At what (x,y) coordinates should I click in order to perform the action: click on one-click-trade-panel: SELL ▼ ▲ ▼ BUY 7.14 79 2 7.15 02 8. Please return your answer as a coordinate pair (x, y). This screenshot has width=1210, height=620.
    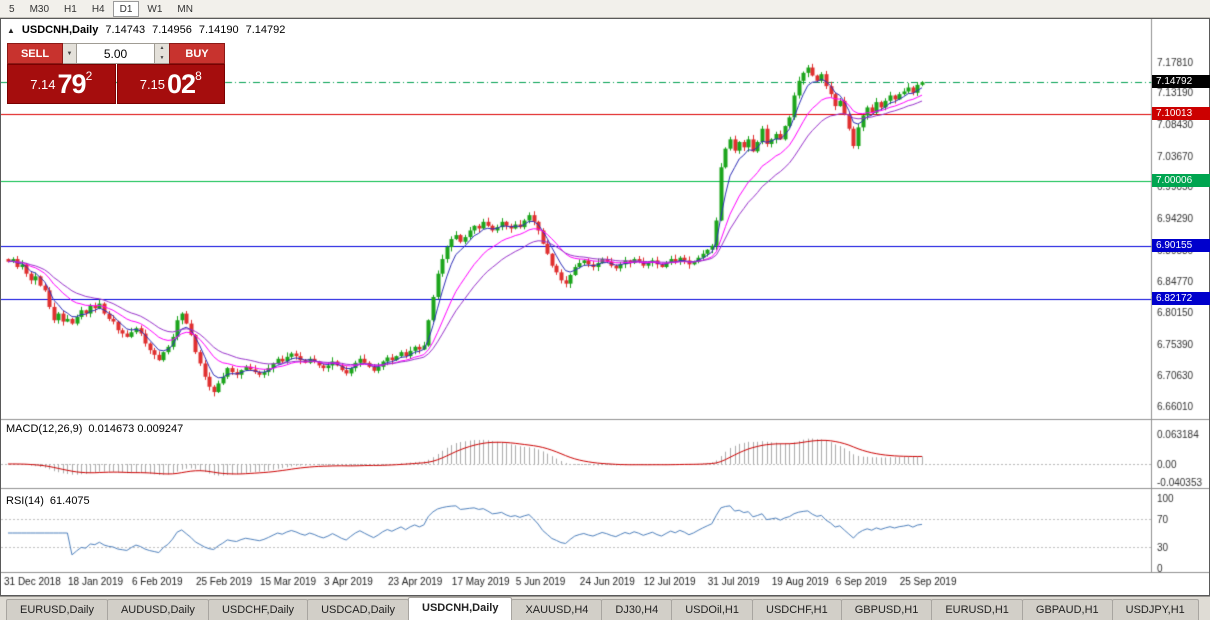
    Looking at the image, I should click on (116, 73).